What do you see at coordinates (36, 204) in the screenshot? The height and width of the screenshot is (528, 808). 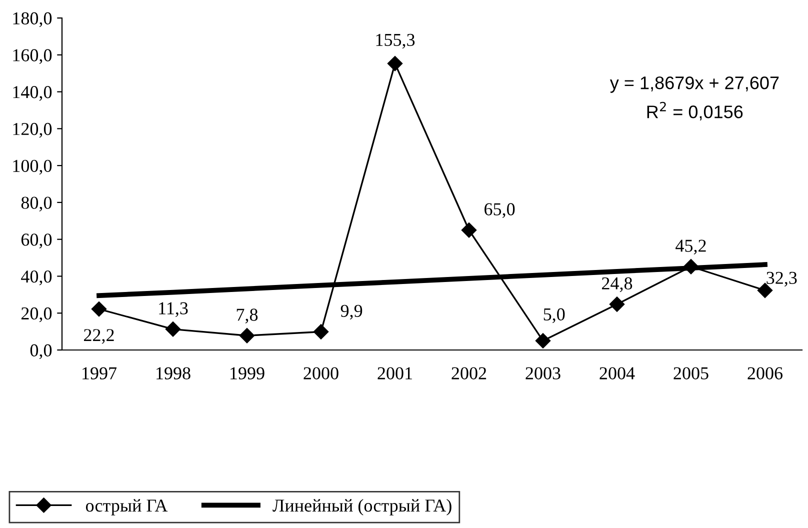 I see `y-tick-label: 80,0` at bounding box center [36, 204].